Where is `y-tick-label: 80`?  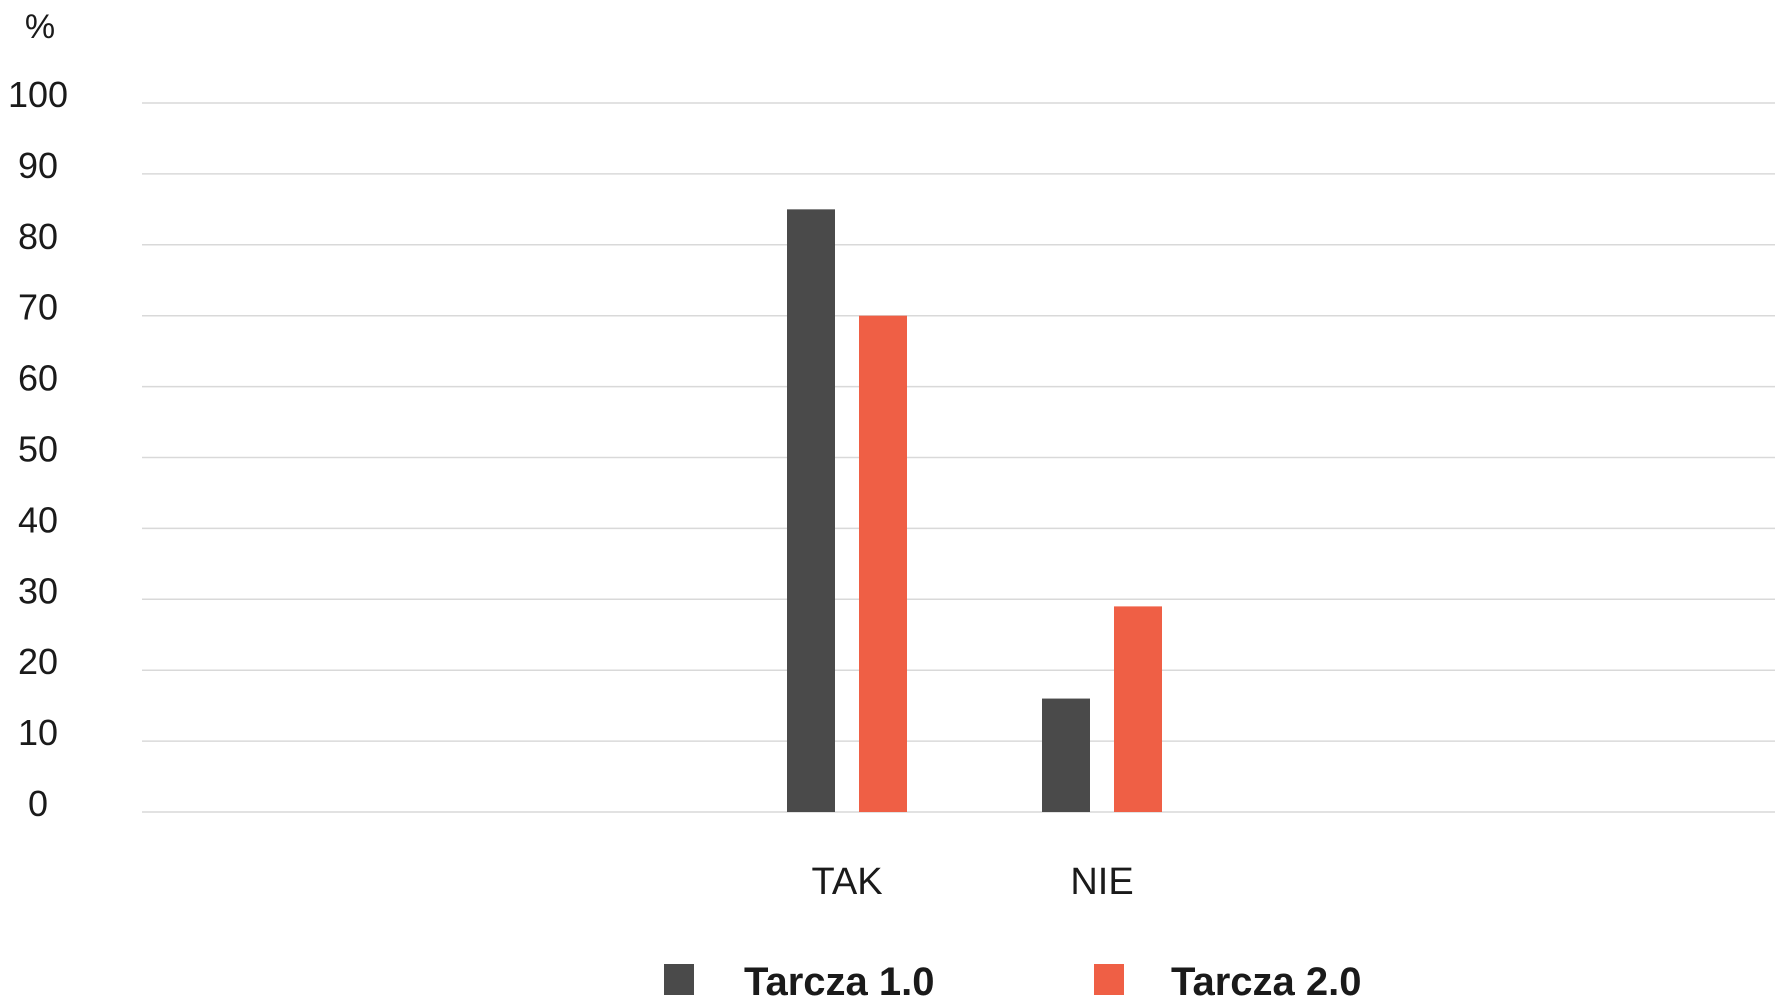
y-tick-label: 80 is located at coordinates (38, 236).